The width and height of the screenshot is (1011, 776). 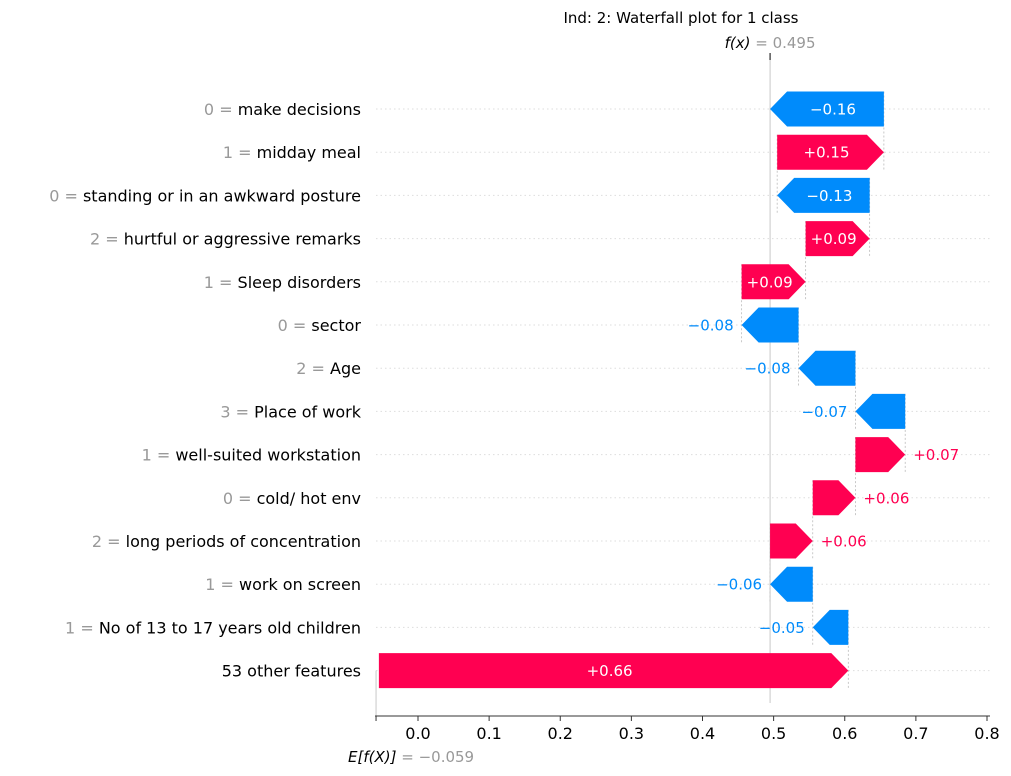 I want to click on feature-name: long periods of concentration, so click(x=243, y=541).